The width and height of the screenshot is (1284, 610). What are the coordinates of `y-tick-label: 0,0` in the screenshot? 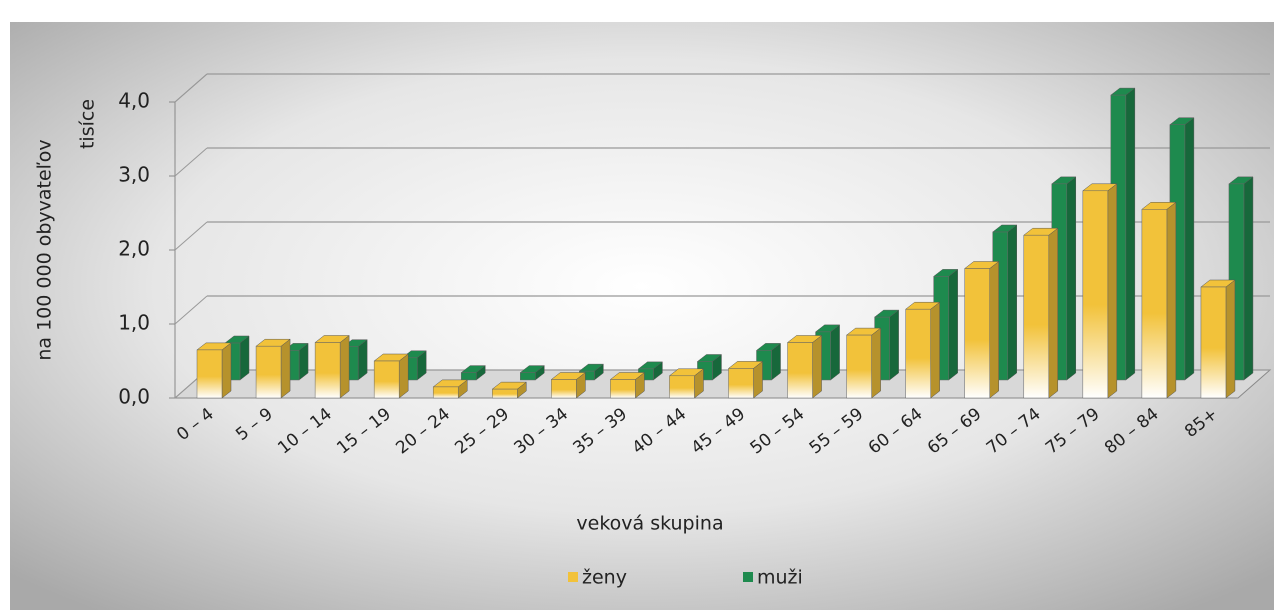 It's located at (134, 397).